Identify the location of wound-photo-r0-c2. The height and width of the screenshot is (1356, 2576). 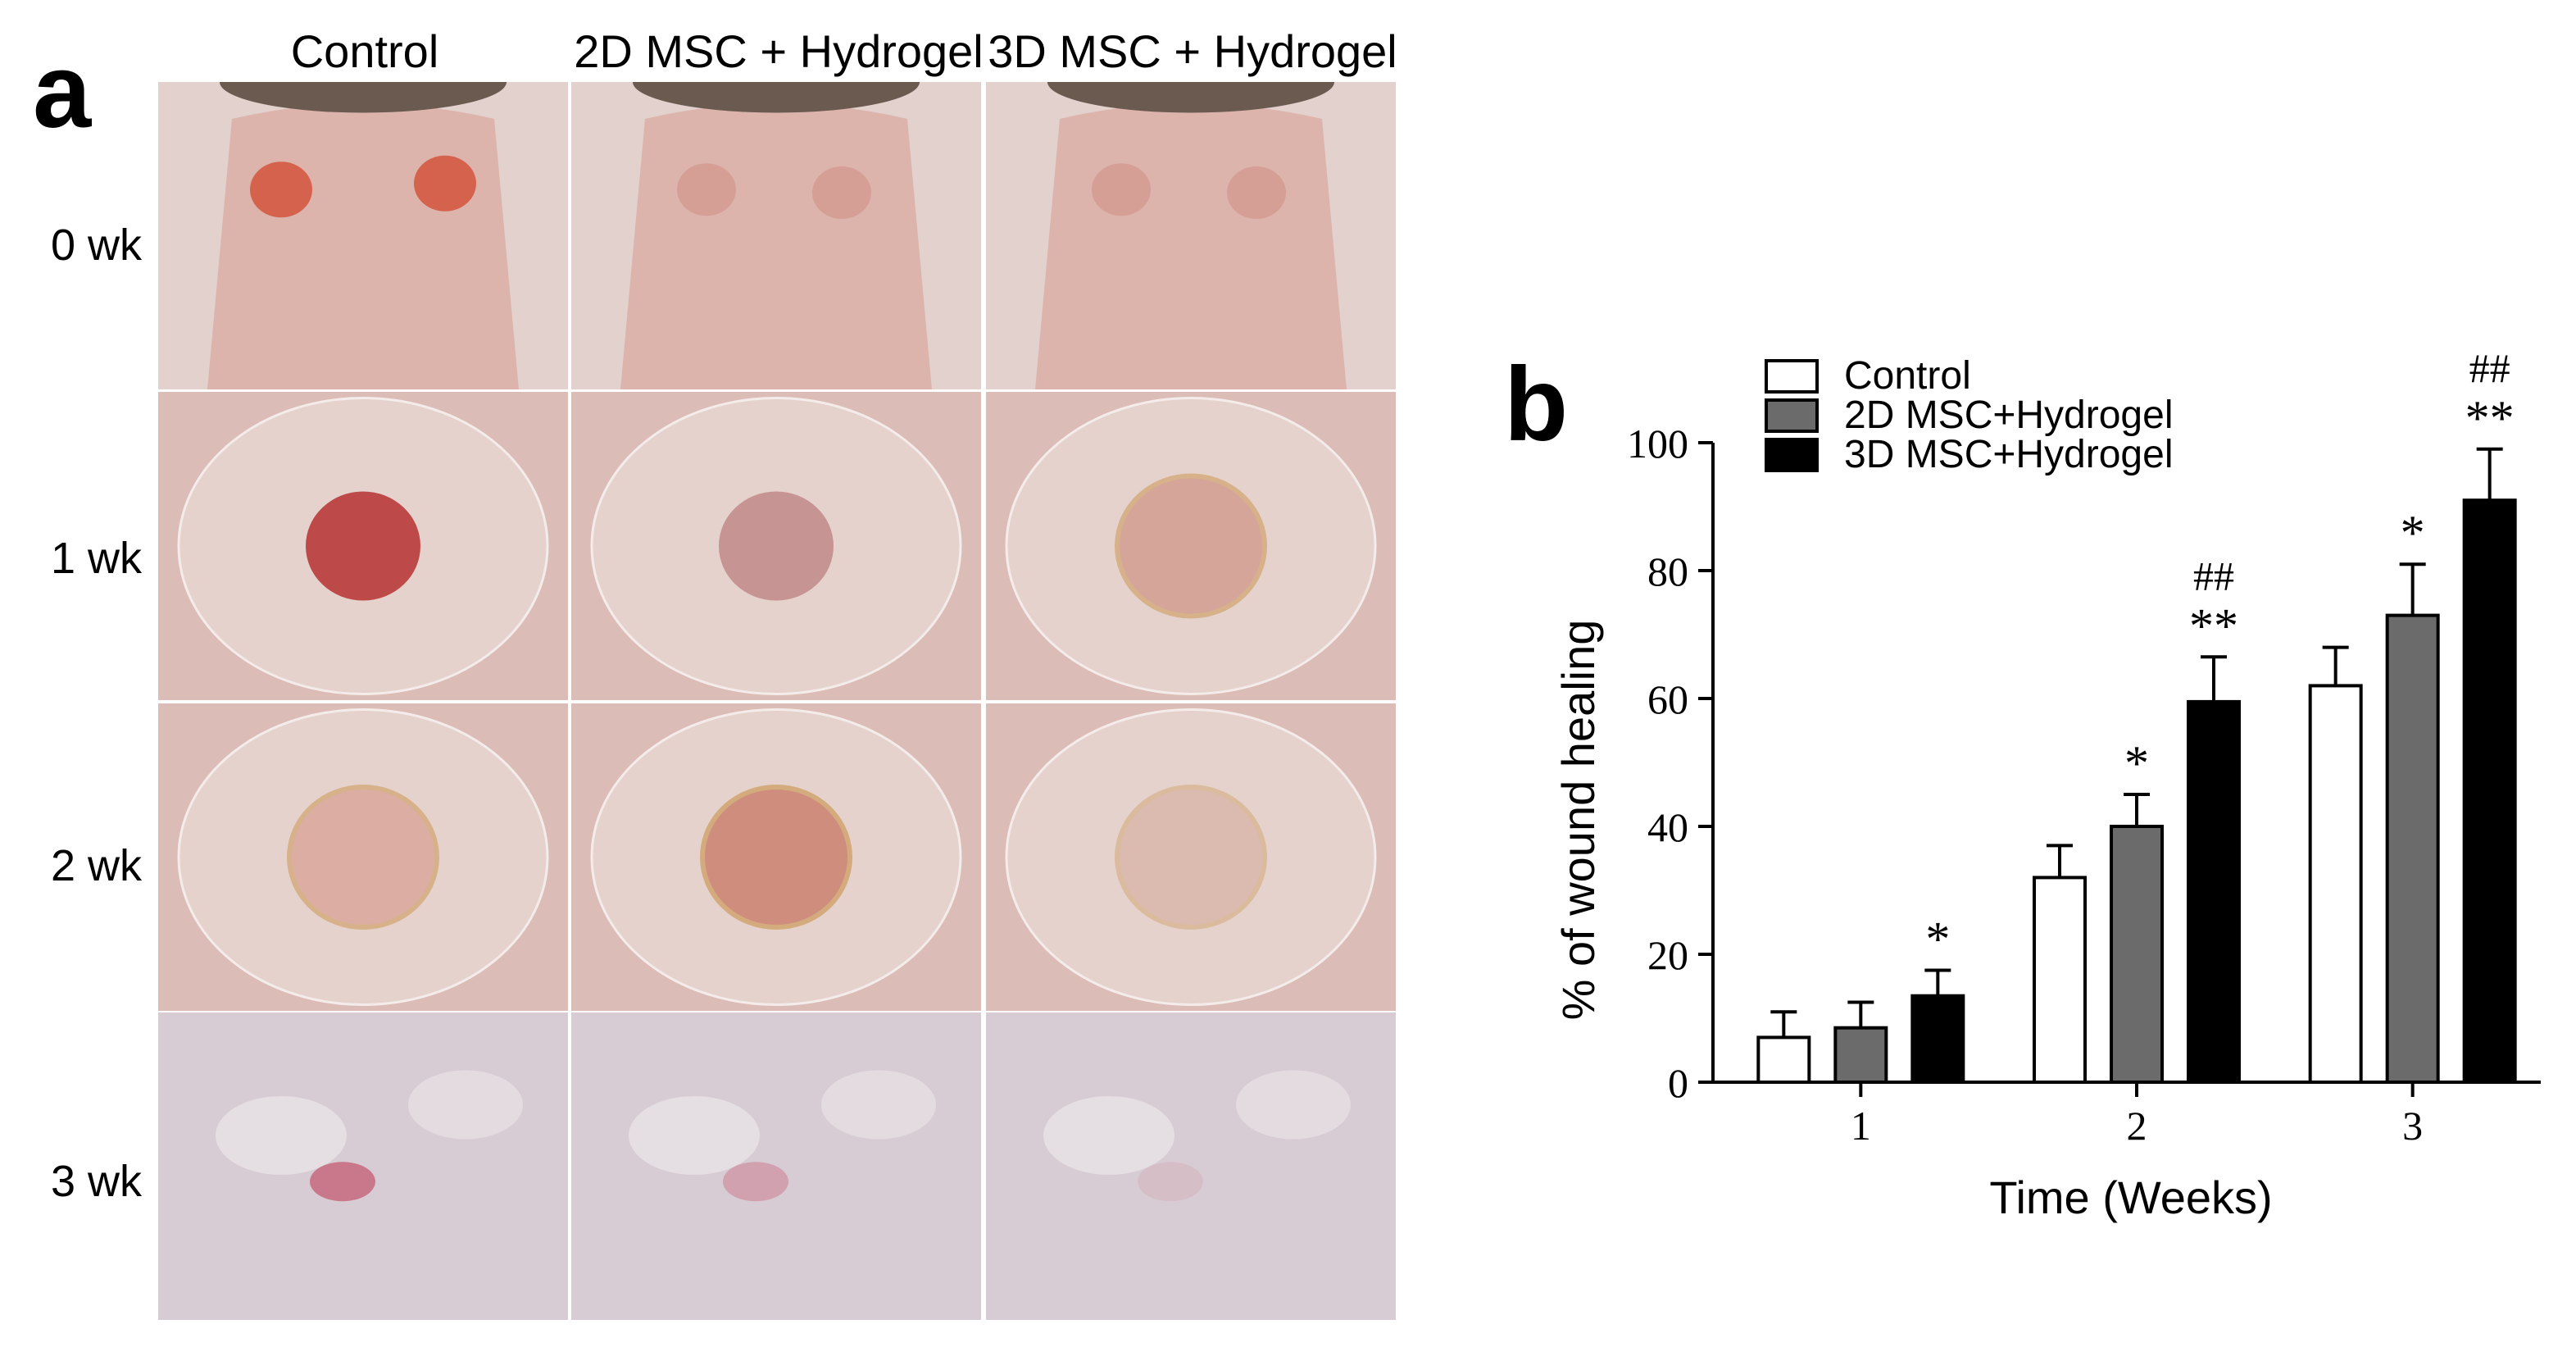
(1191, 236).